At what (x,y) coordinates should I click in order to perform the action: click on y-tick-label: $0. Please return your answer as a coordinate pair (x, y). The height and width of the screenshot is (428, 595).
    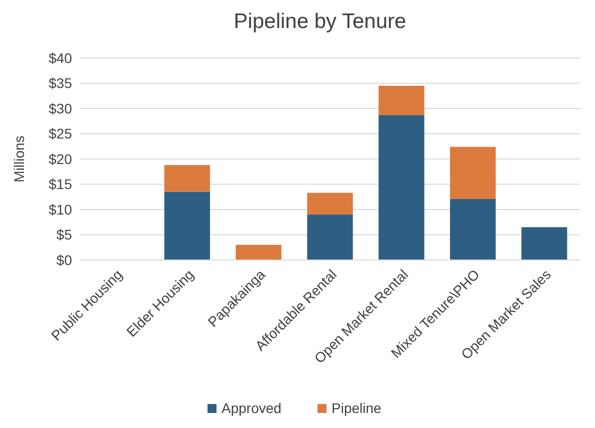
    Looking at the image, I should click on (64, 260).